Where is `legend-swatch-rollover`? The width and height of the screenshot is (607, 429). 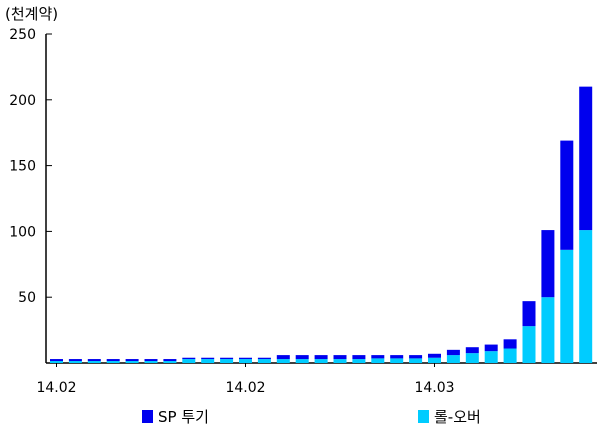 legend-swatch-rollover is located at coordinates (423, 416).